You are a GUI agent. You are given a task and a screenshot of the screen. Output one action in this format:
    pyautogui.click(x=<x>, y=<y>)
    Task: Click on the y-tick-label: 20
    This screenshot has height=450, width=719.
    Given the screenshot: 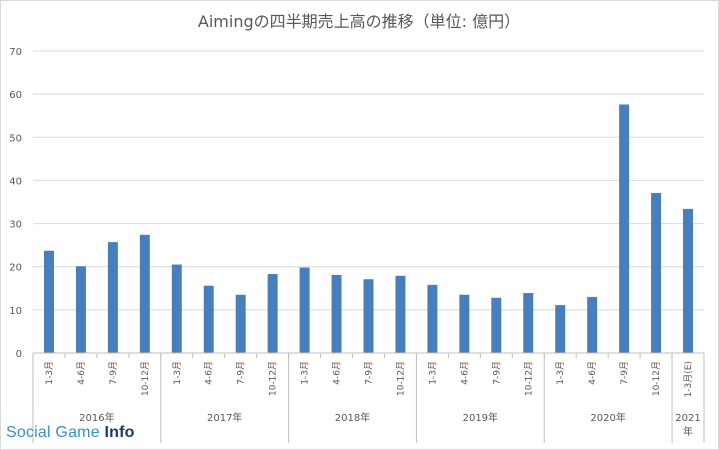 What is the action you would take?
    pyautogui.click(x=15, y=268)
    